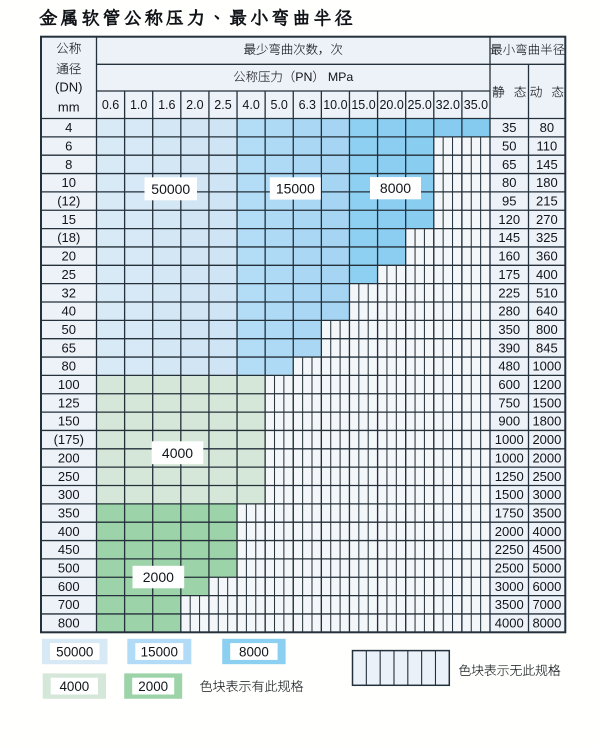  What do you see at coordinates (509, 586) in the screenshot?
I see `svg-text: 3000` at bounding box center [509, 586].